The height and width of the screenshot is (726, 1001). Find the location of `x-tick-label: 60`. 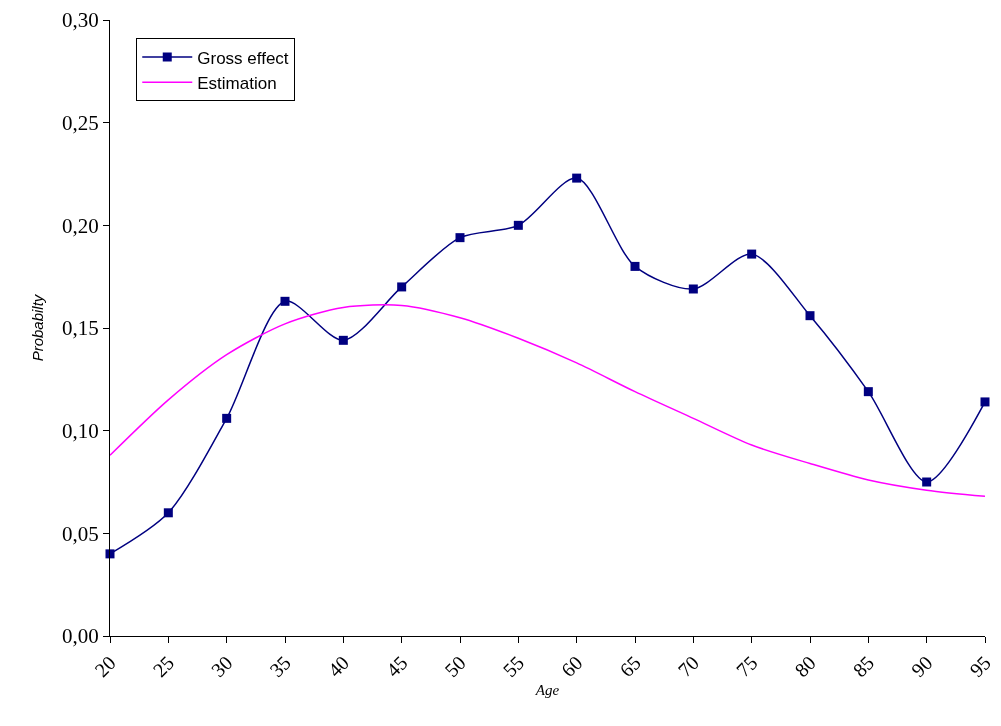

x-tick-label: 60 is located at coordinates (571, 666).